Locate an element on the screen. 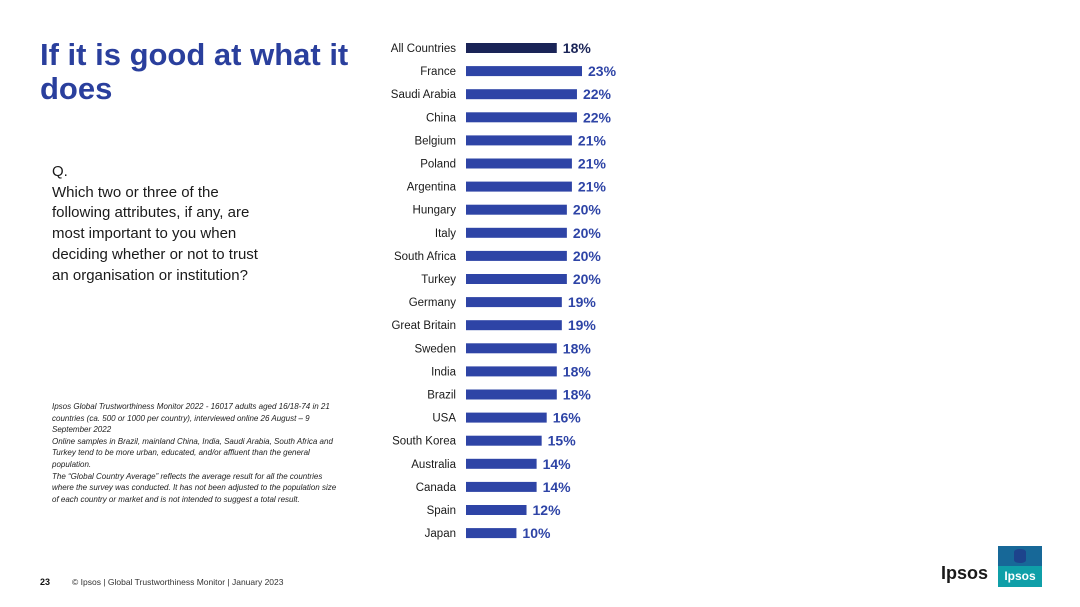  category-label: Argentina is located at coordinates (432, 188).